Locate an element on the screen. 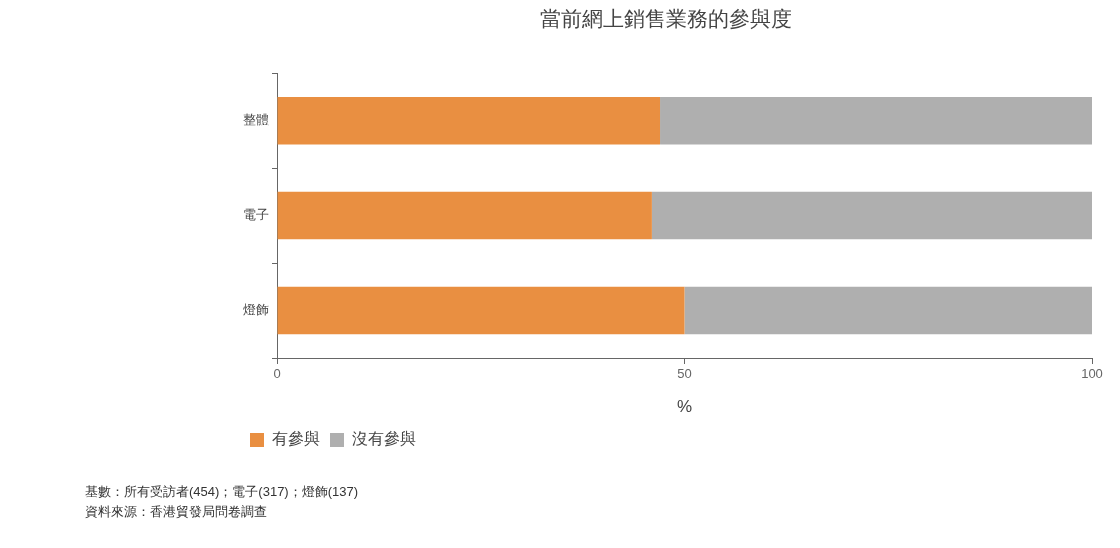 This screenshot has width=1120, height=548. x-tick-label: 50 is located at coordinates (684, 374).